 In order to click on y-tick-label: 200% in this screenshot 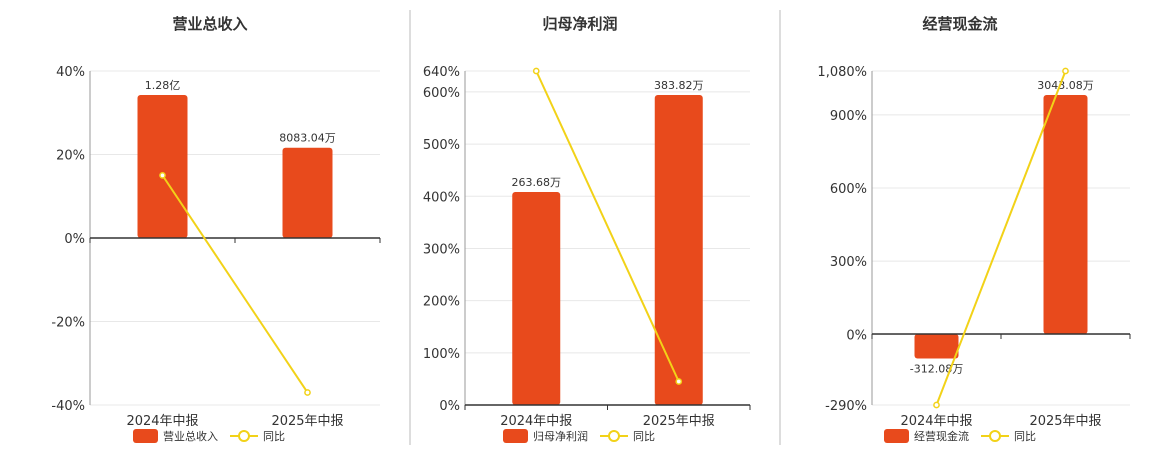, I will do `click(441, 302)`.